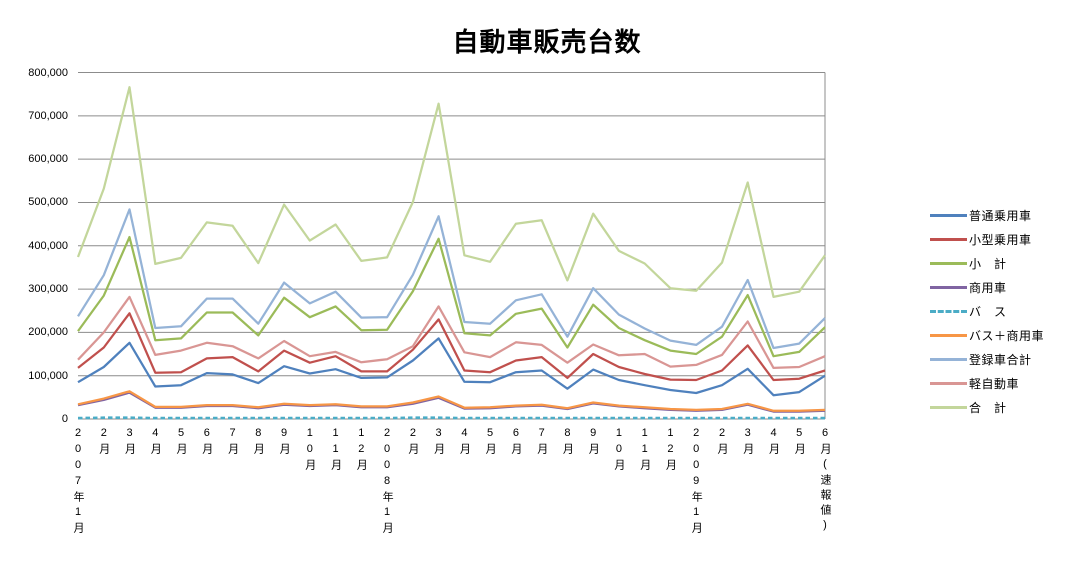  Describe the element at coordinates (48, 375) in the screenshot. I see `y-axis-tick-label: 100,000` at that location.